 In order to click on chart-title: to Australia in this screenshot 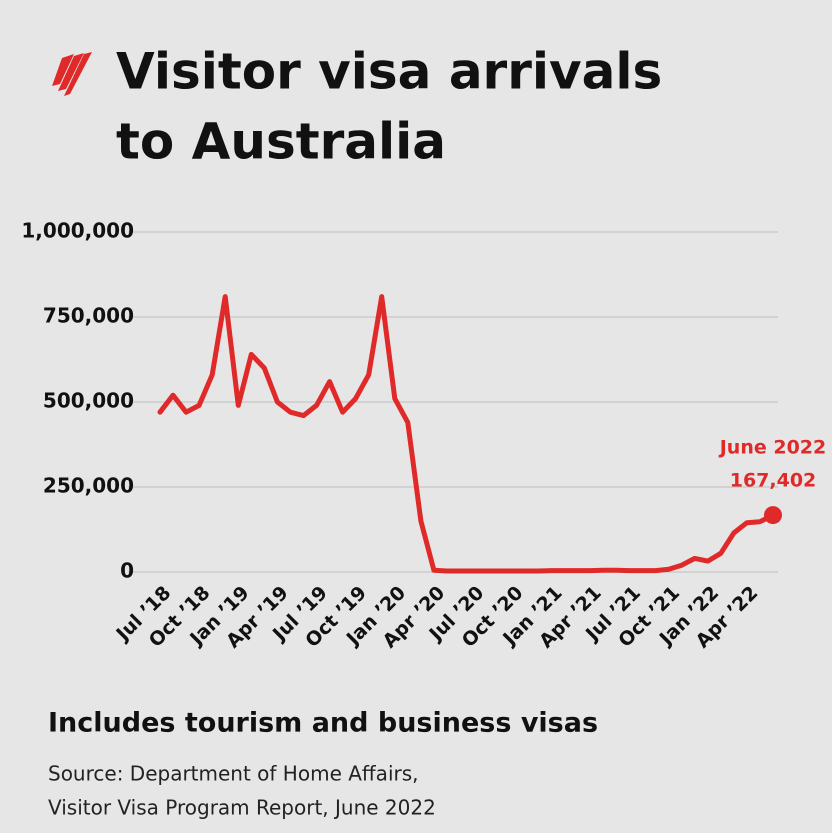, I will do `click(281, 142)`.